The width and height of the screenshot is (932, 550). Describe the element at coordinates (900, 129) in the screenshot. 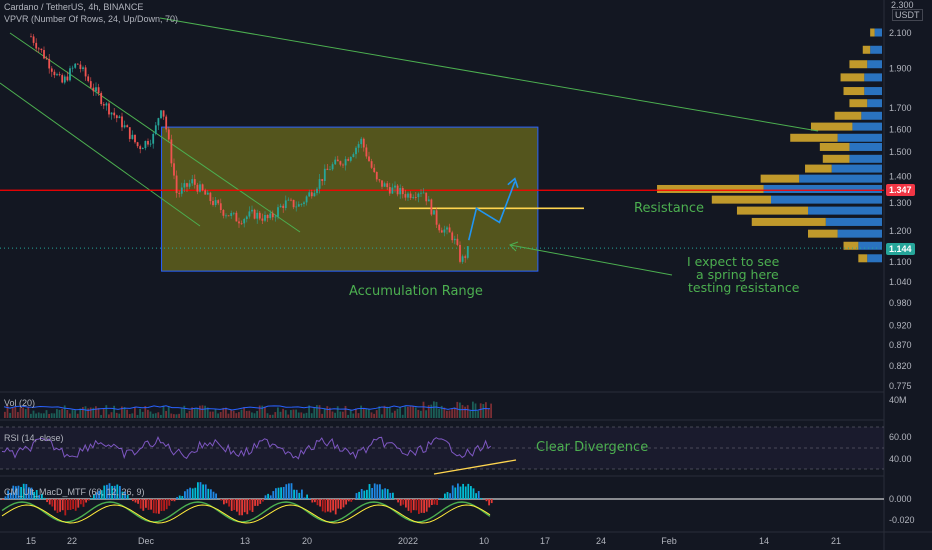

I see `y-tick-label: 1.600` at that location.